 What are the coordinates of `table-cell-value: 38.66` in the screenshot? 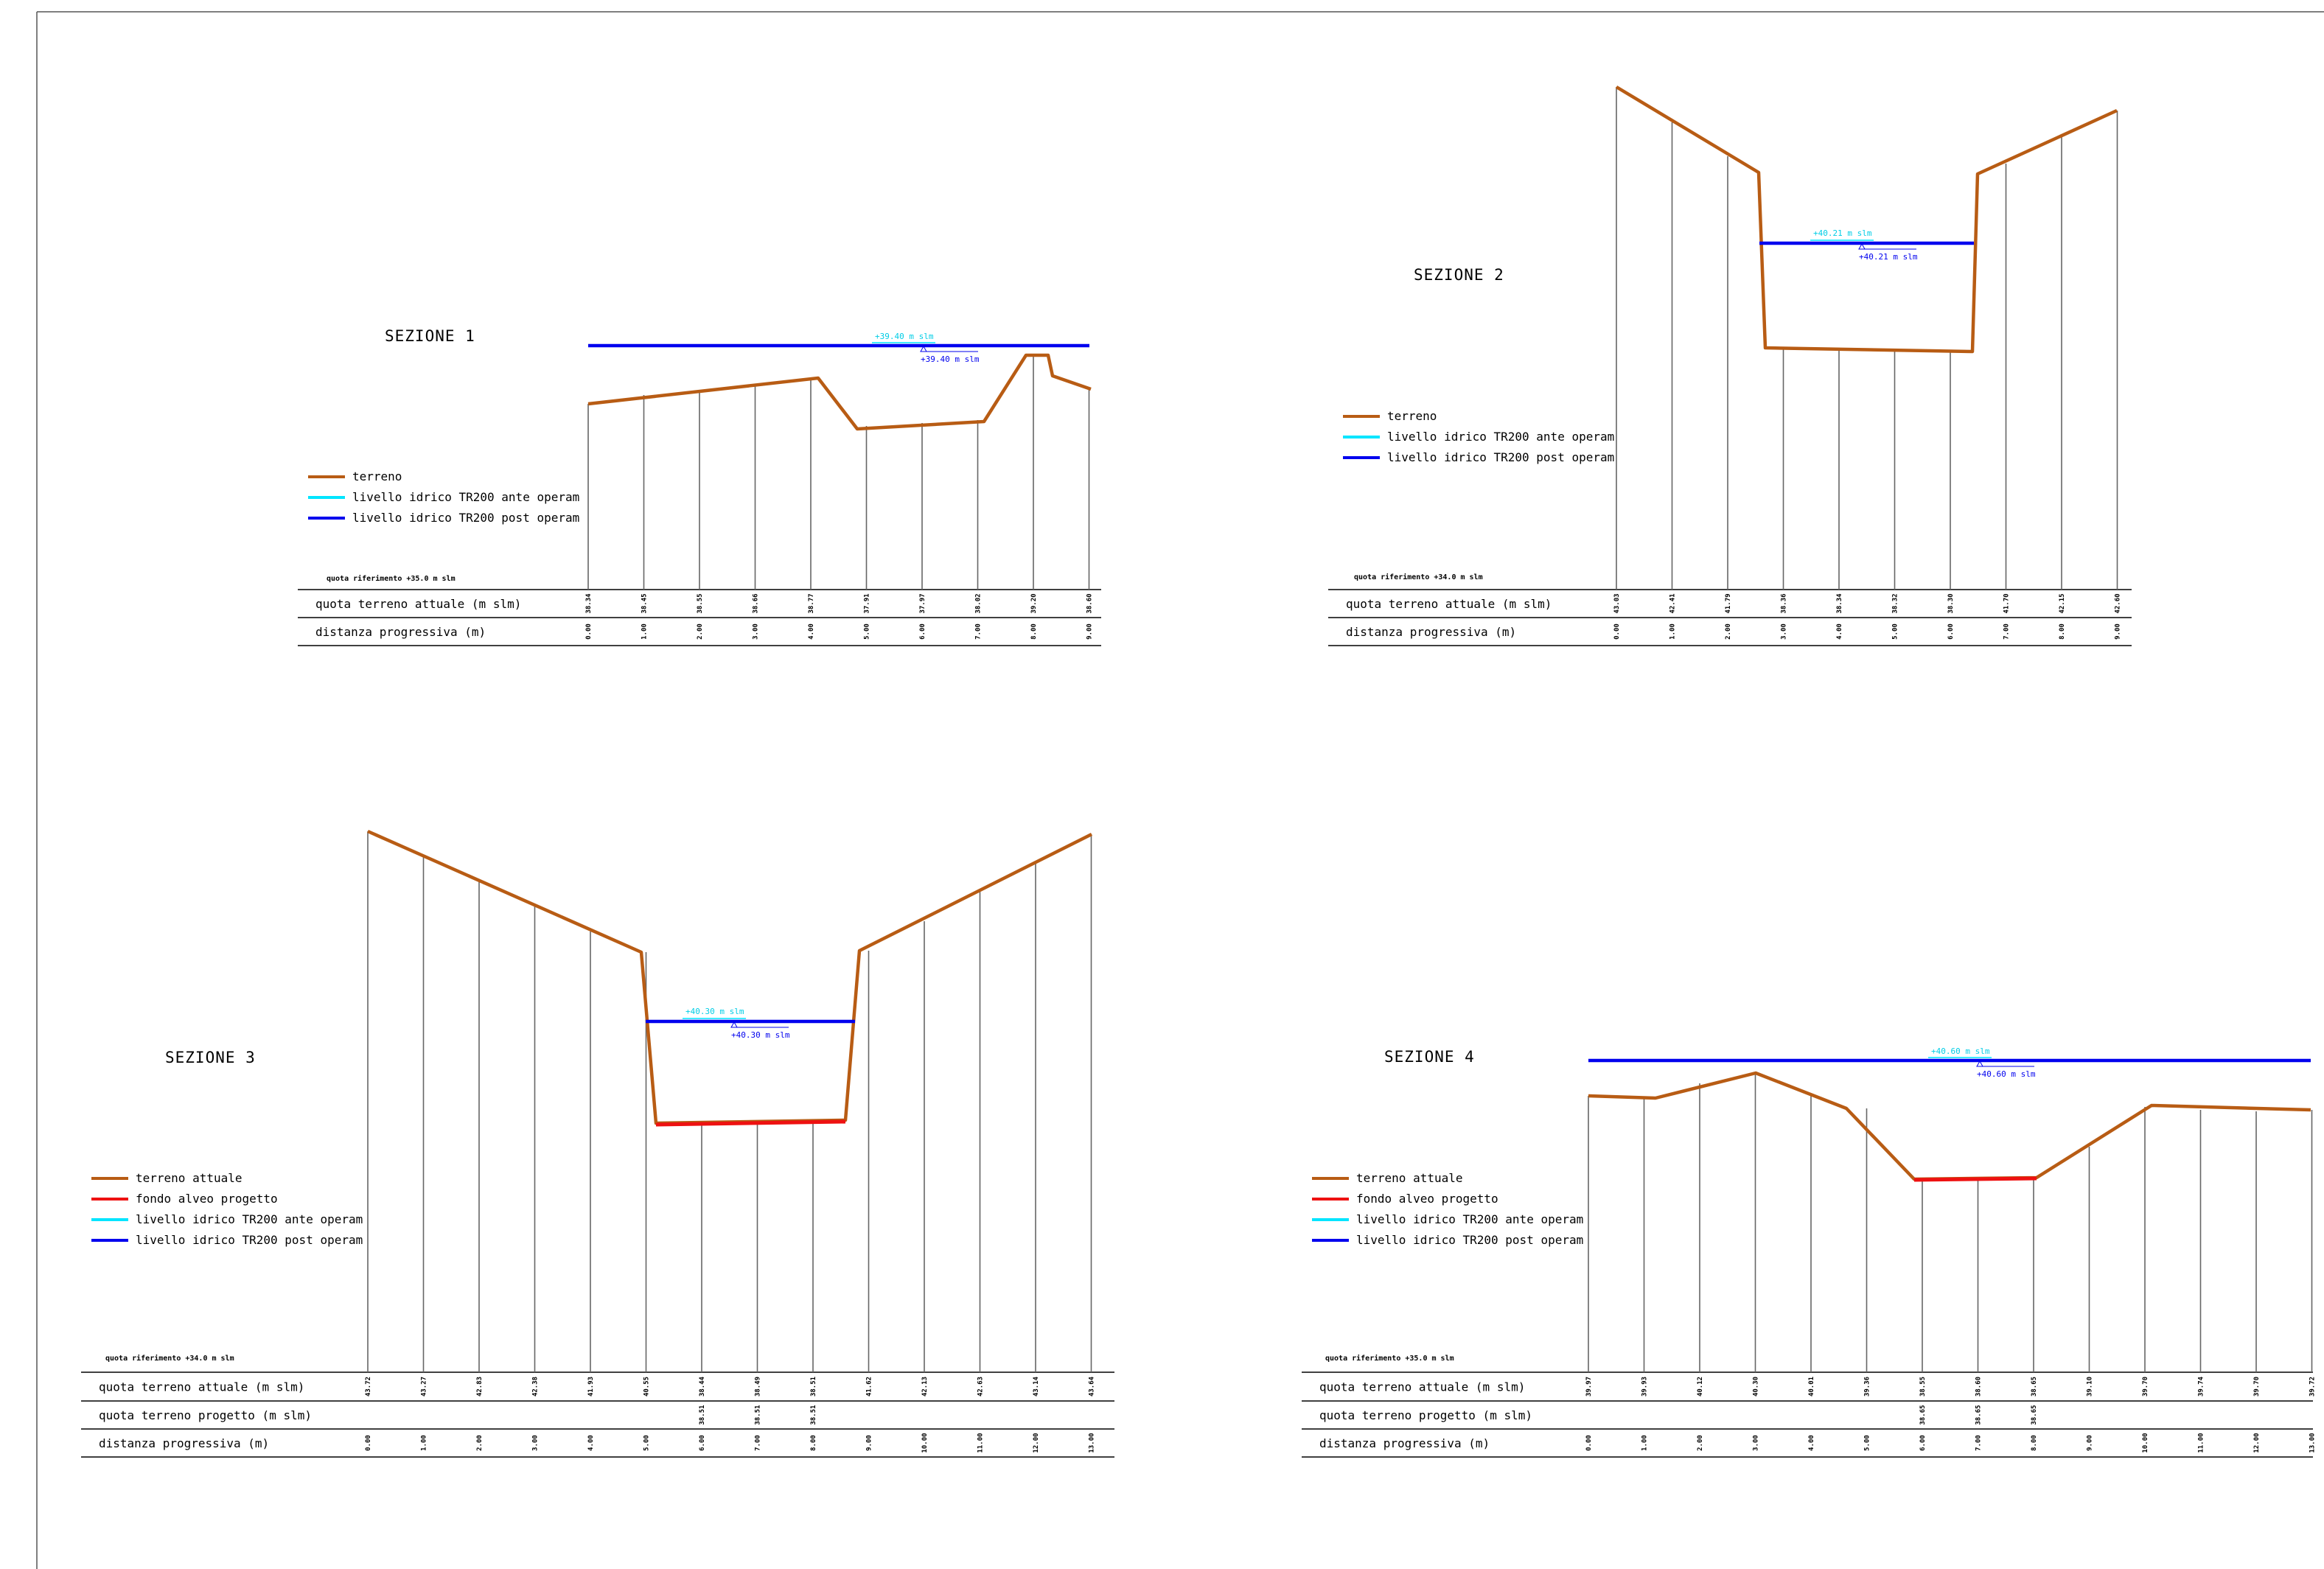 It's located at (756, 603).